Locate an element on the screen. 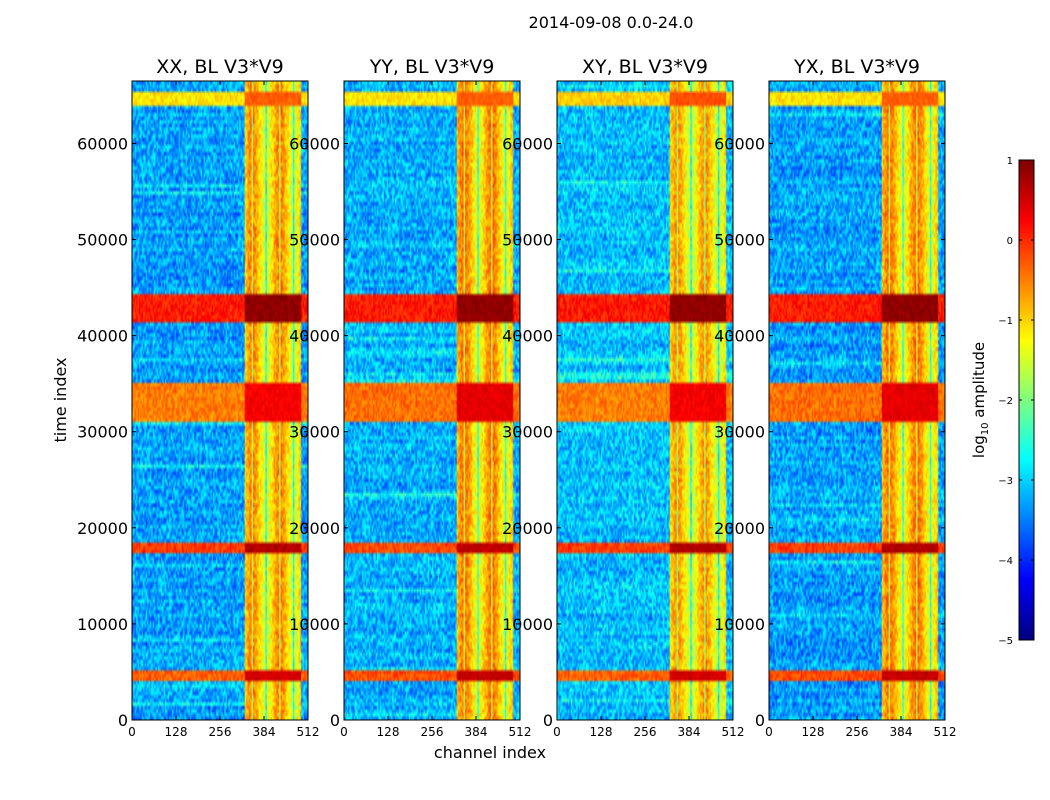 Image resolution: width=1050 pixels, height=800 pixels. colorbar-tick-label: −4 is located at coordinates (1005, 561).